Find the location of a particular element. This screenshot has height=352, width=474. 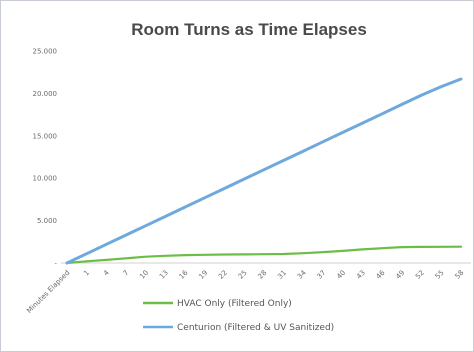

series-line is located at coordinates (264, 255).